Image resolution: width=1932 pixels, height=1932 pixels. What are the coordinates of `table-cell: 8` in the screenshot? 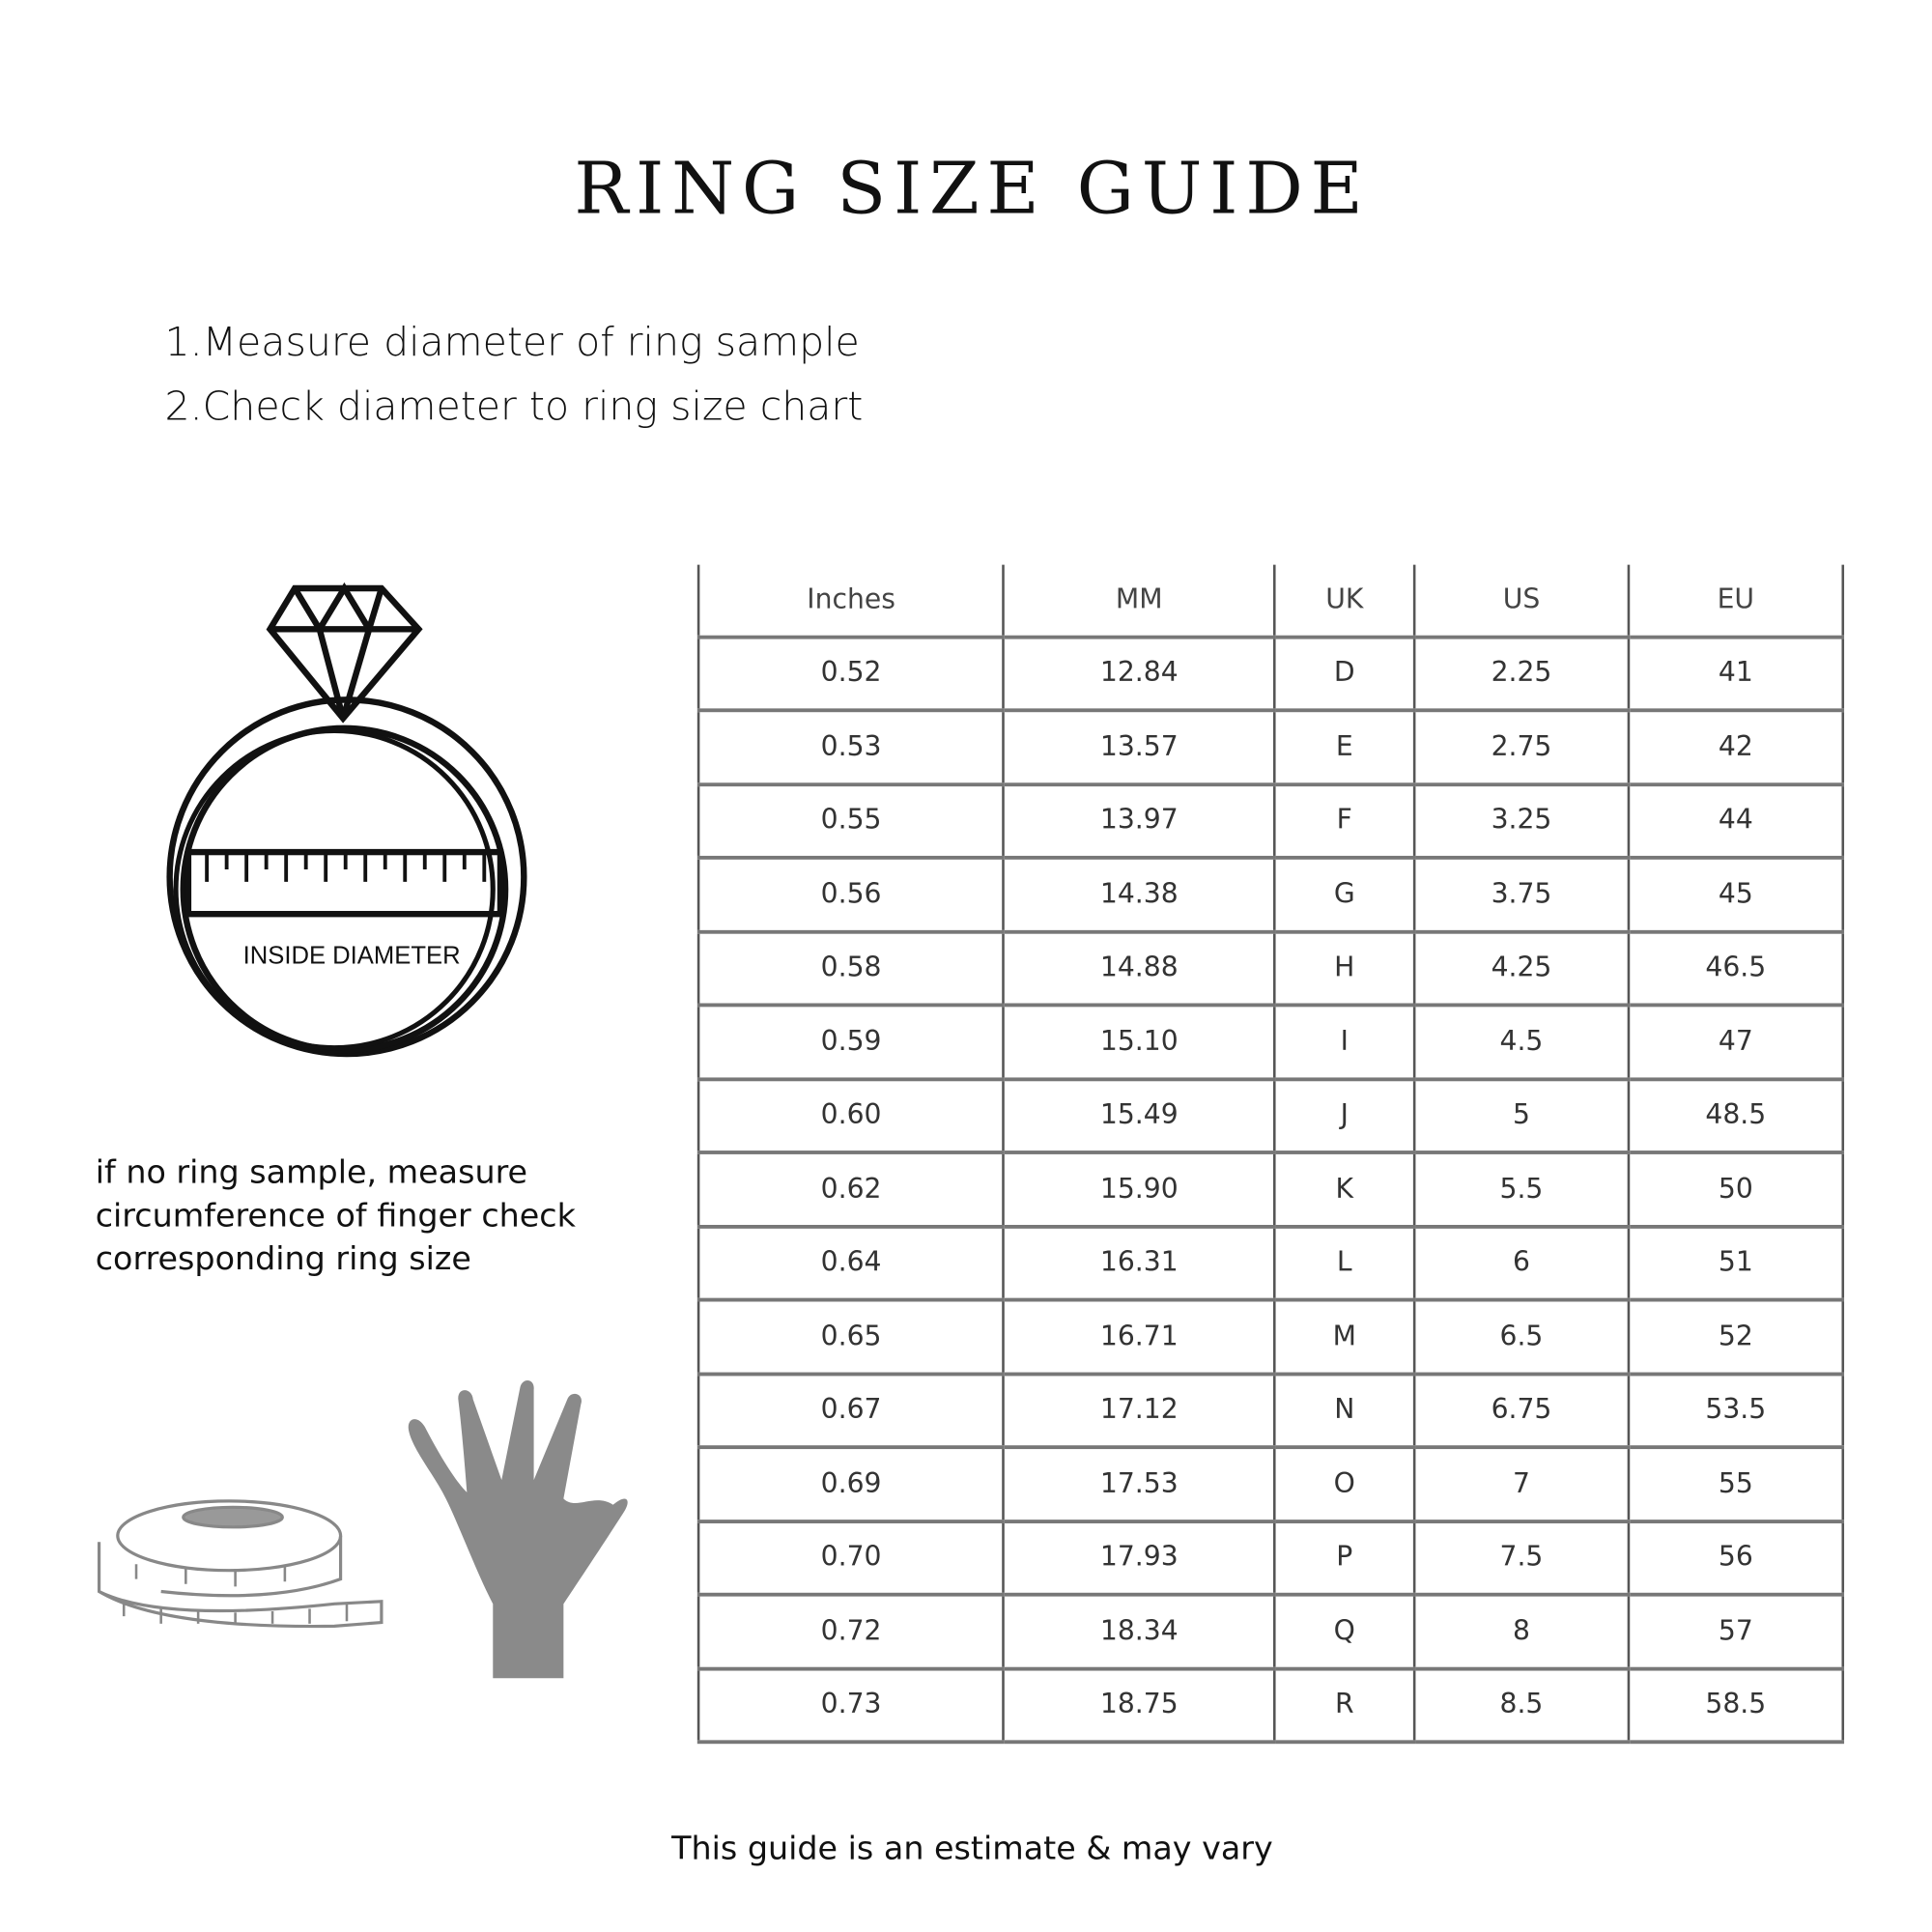 It's located at (1521, 1632).